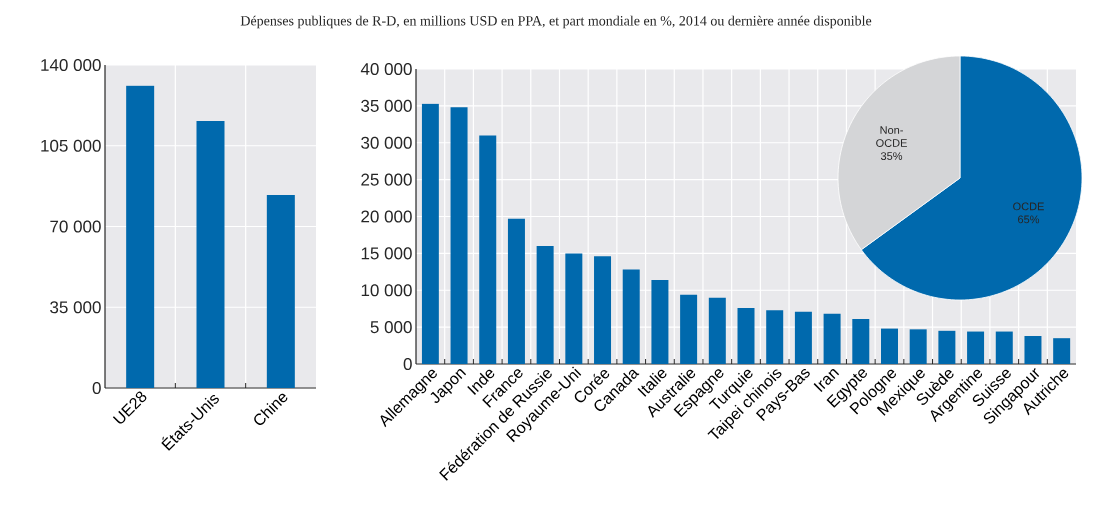 This screenshot has width=1113, height=522. I want to click on y-tick-label: 105 000, so click(71, 145).